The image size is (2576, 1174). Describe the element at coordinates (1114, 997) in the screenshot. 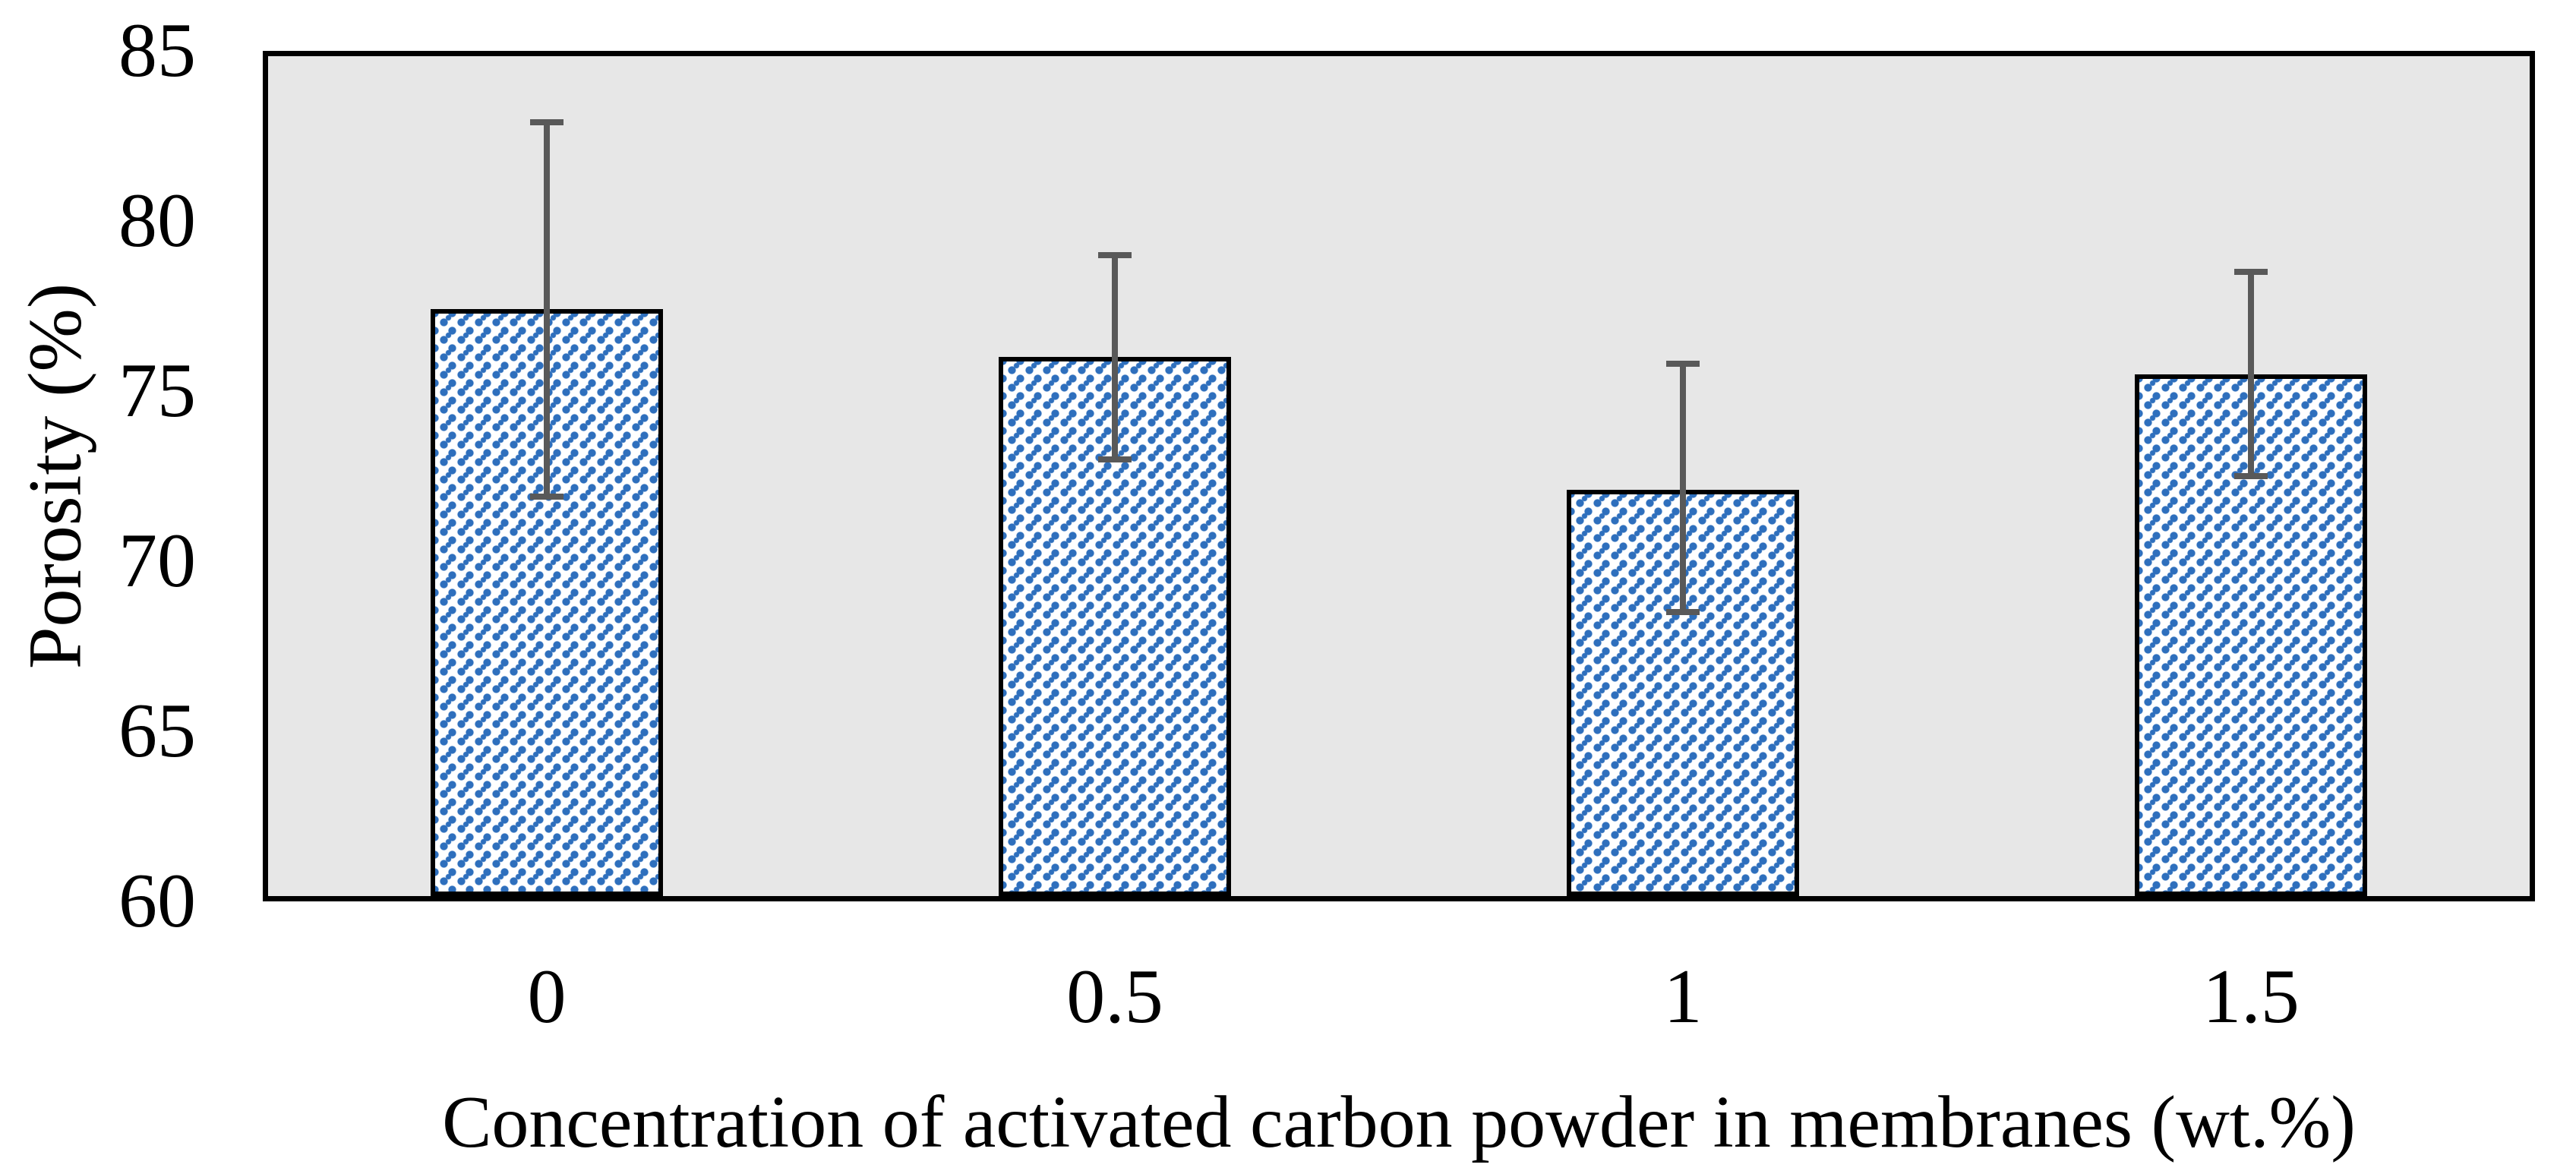

I see `x-tick-label: 0.5` at that location.